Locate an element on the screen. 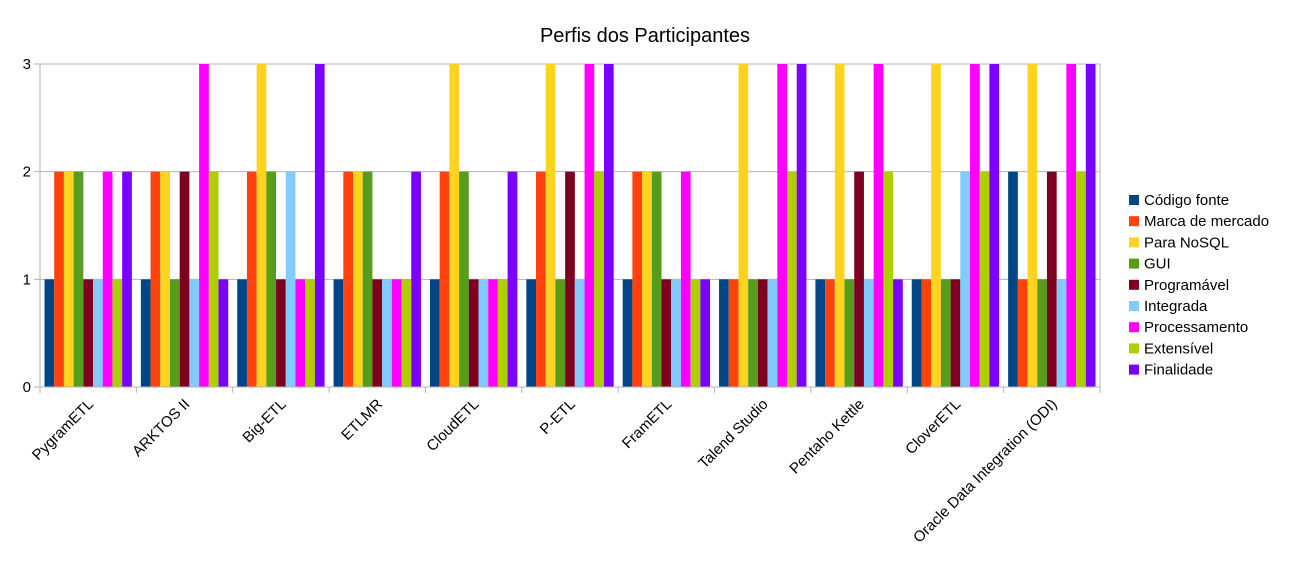 This screenshot has width=1294, height=567. y-tick-label: 1 is located at coordinates (27, 279).